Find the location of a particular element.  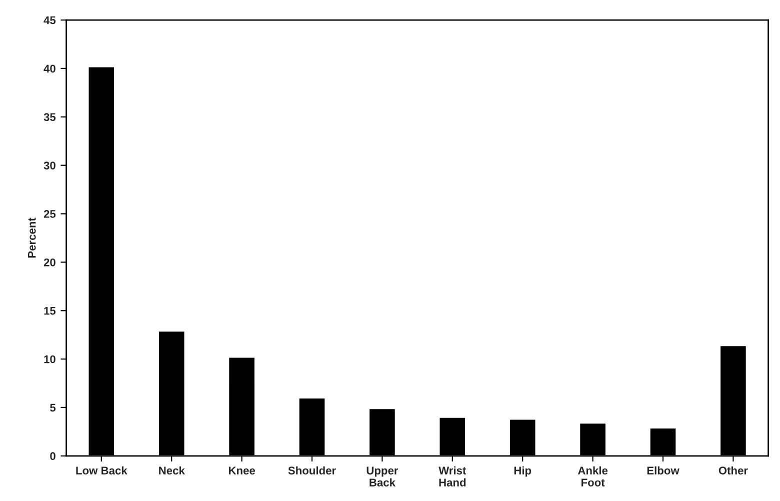

x-tick-label: Hip is located at coordinates (523, 471).